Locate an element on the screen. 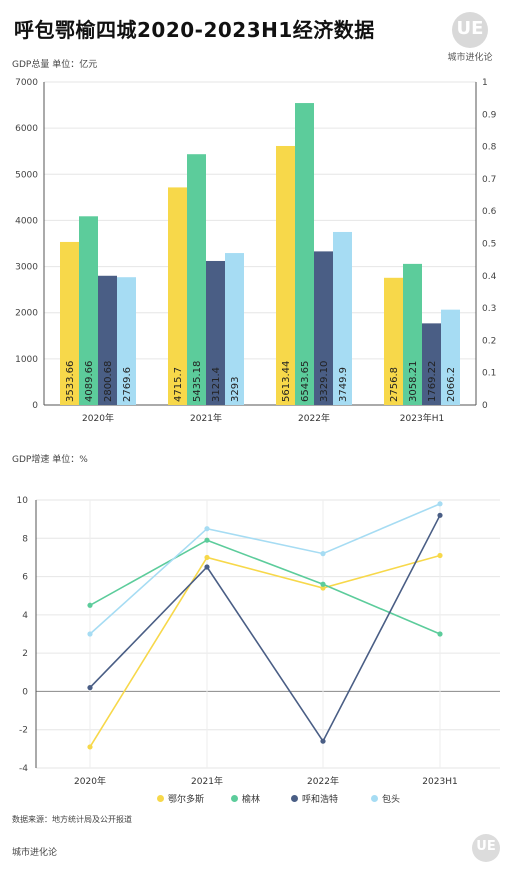 Image resolution: width=512 pixels, height=874 pixels. footer-brand: 城市进化论 is located at coordinates (35, 853).